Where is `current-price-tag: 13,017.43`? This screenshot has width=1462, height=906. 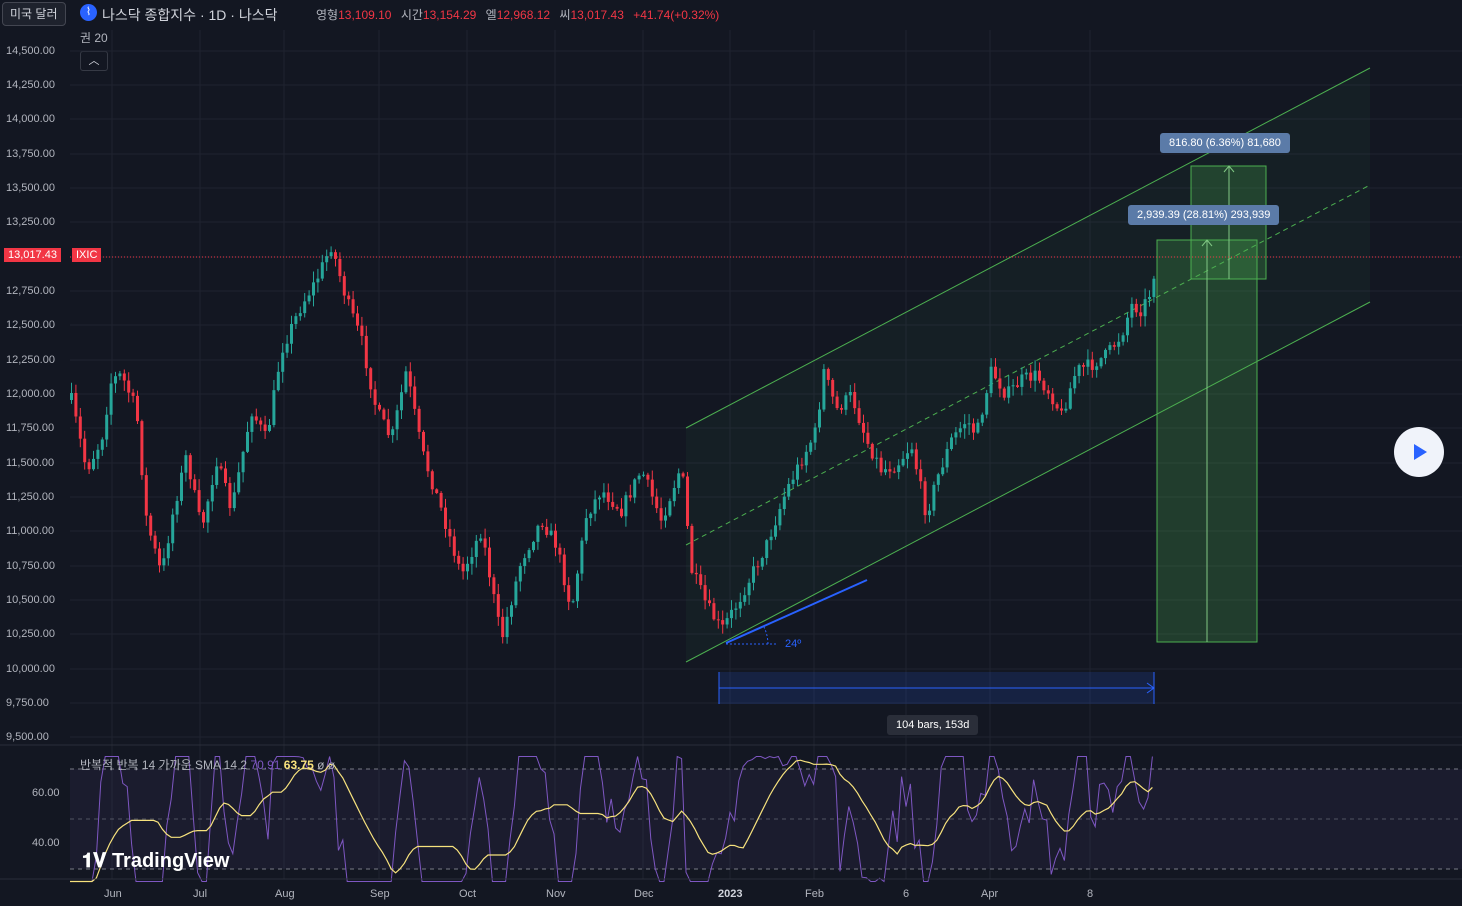
current-price-tag: 13,017.43 is located at coordinates (32, 255).